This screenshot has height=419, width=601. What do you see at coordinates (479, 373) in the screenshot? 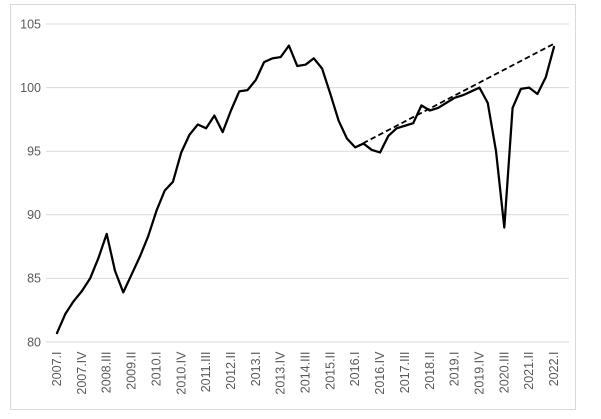
I see `x-axis-tick-label: 2019.IV` at bounding box center [479, 373].